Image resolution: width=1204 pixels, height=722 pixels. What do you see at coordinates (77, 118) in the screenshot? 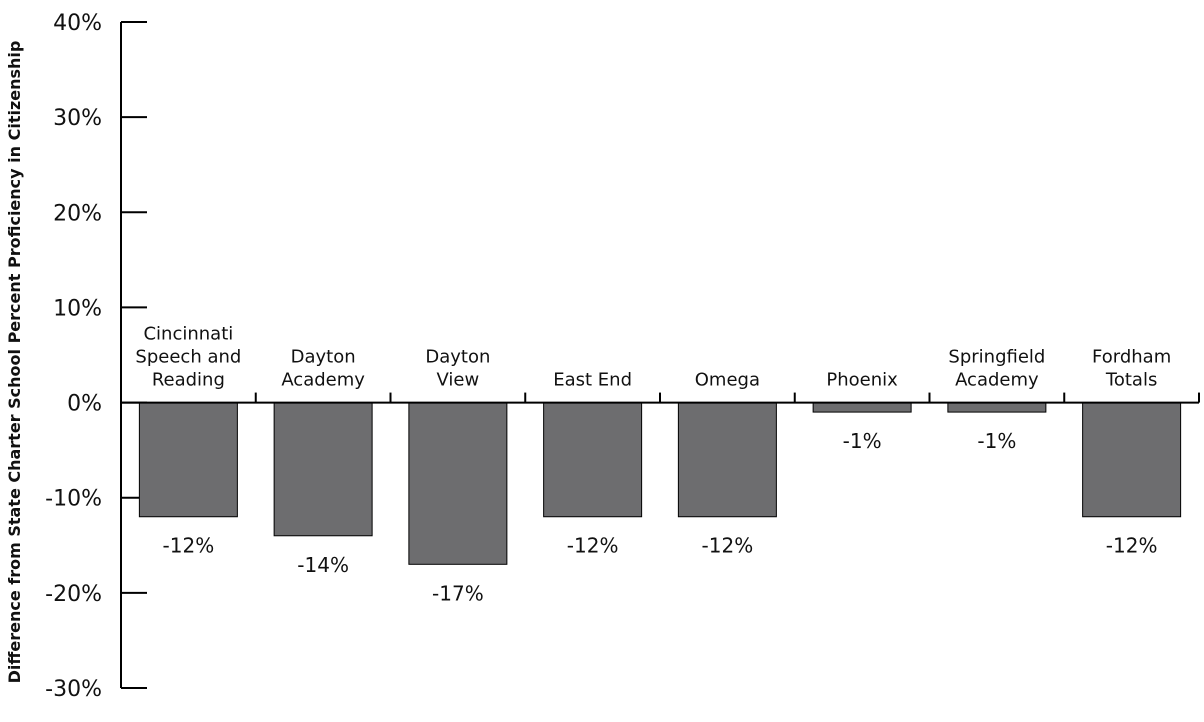
I see `y-tick-label: 30%` at bounding box center [77, 118].